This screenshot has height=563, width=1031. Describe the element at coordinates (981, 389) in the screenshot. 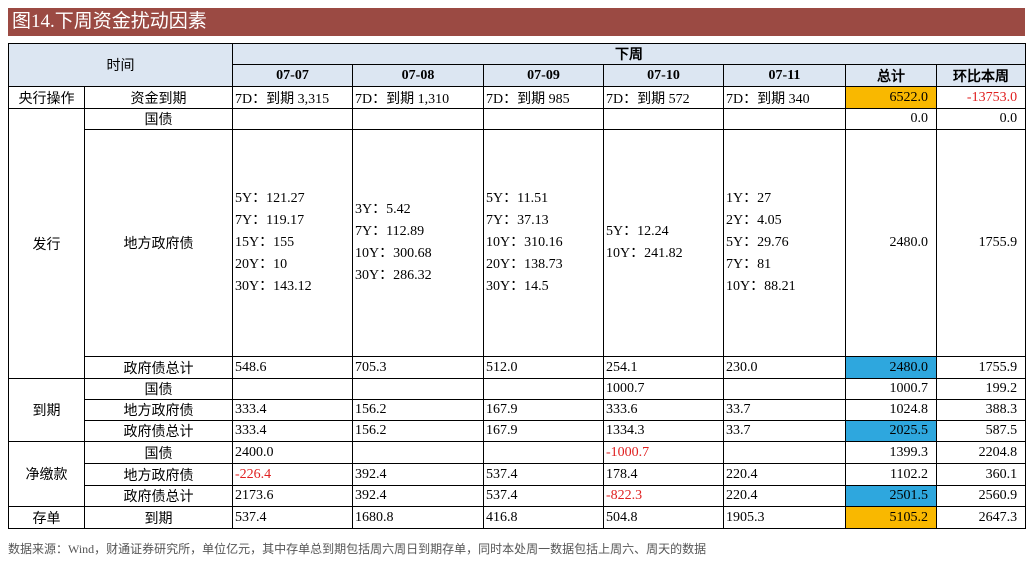

I see `wow-cell: 199.2` at that location.